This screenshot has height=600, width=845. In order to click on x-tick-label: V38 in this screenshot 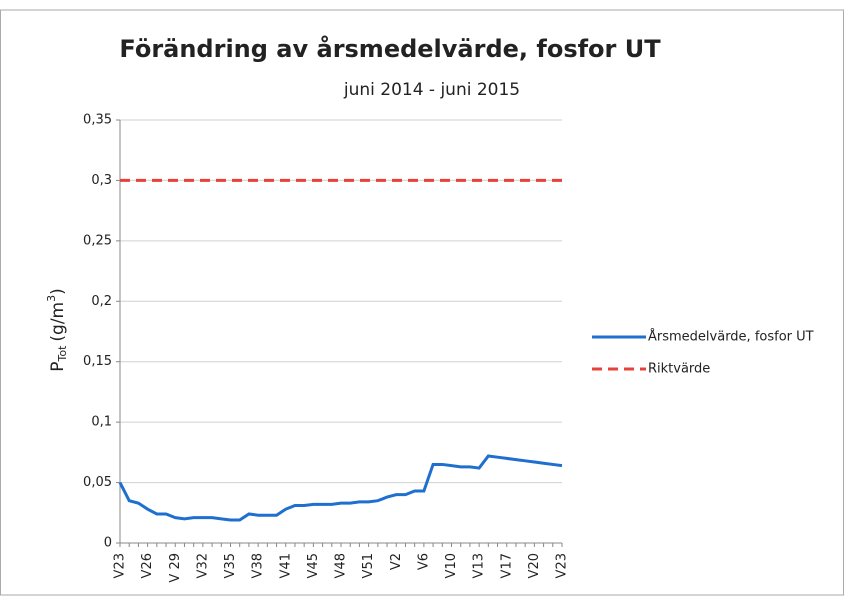, I will do `click(258, 565)`.